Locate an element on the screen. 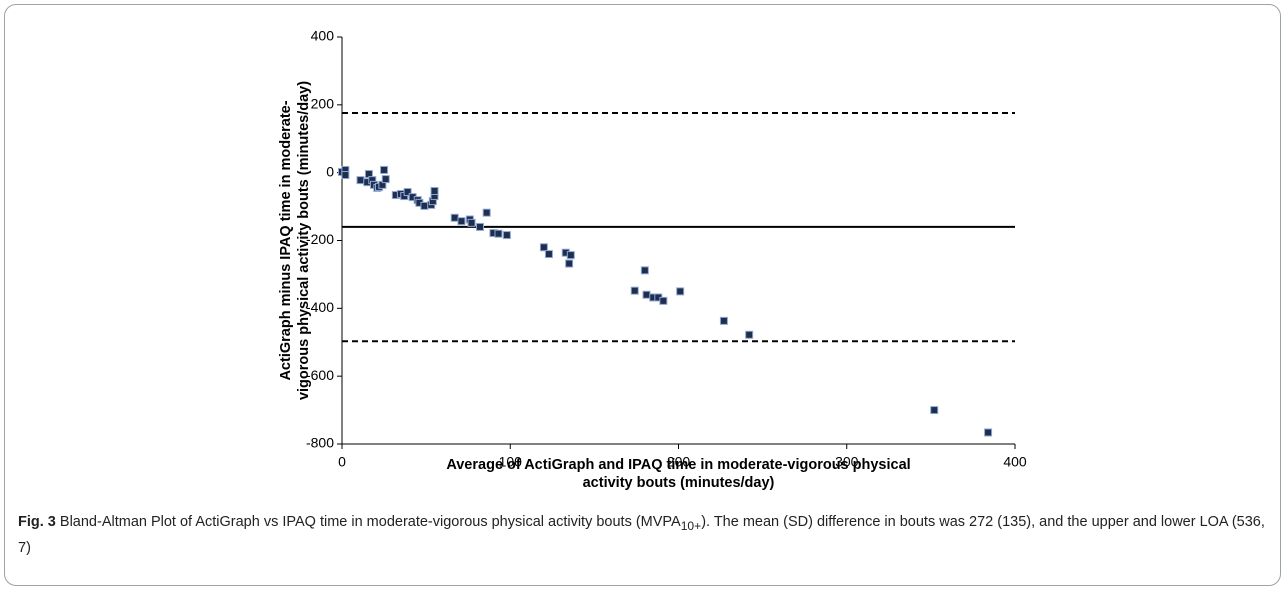 The image size is (1287, 592). y-tick-label: 200 is located at coordinates (323, 104).